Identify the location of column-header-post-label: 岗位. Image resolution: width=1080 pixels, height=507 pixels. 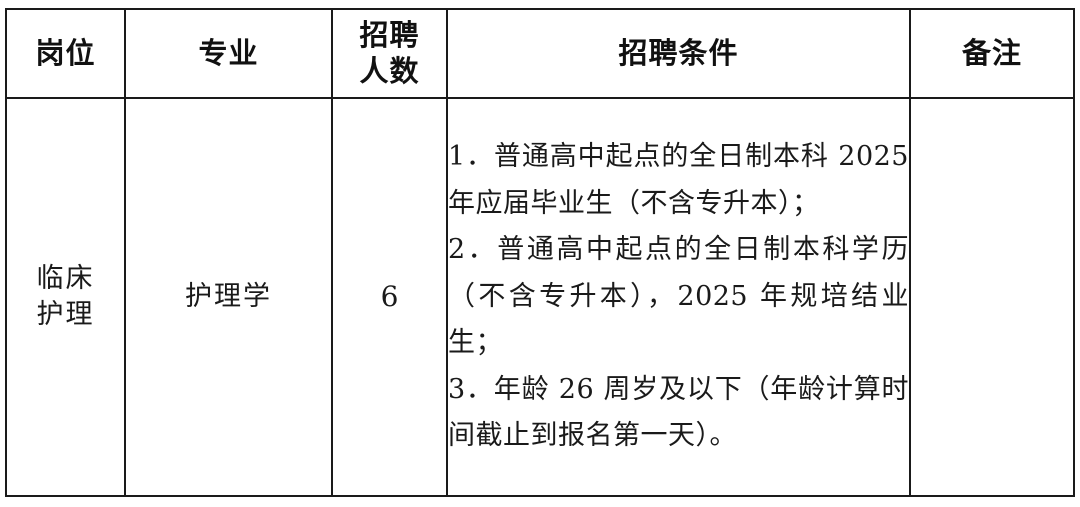
(65, 52).